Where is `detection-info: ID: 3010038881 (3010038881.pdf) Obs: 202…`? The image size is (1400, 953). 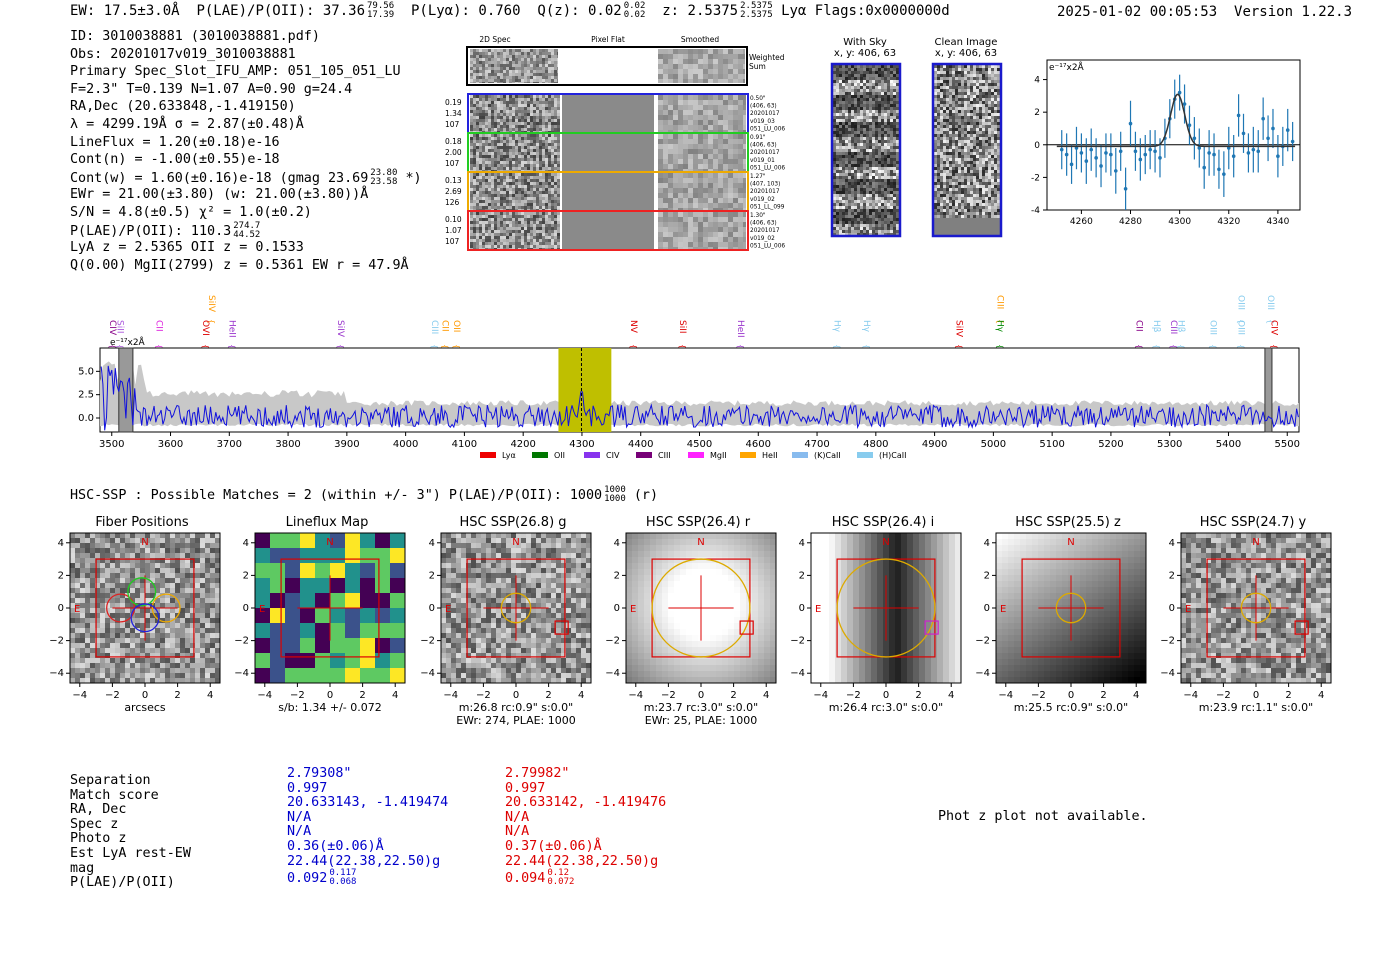 detection-info: ID: 3010038881 (3010038881.pdf) Obs: 202… is located at coordinates (246, 151).